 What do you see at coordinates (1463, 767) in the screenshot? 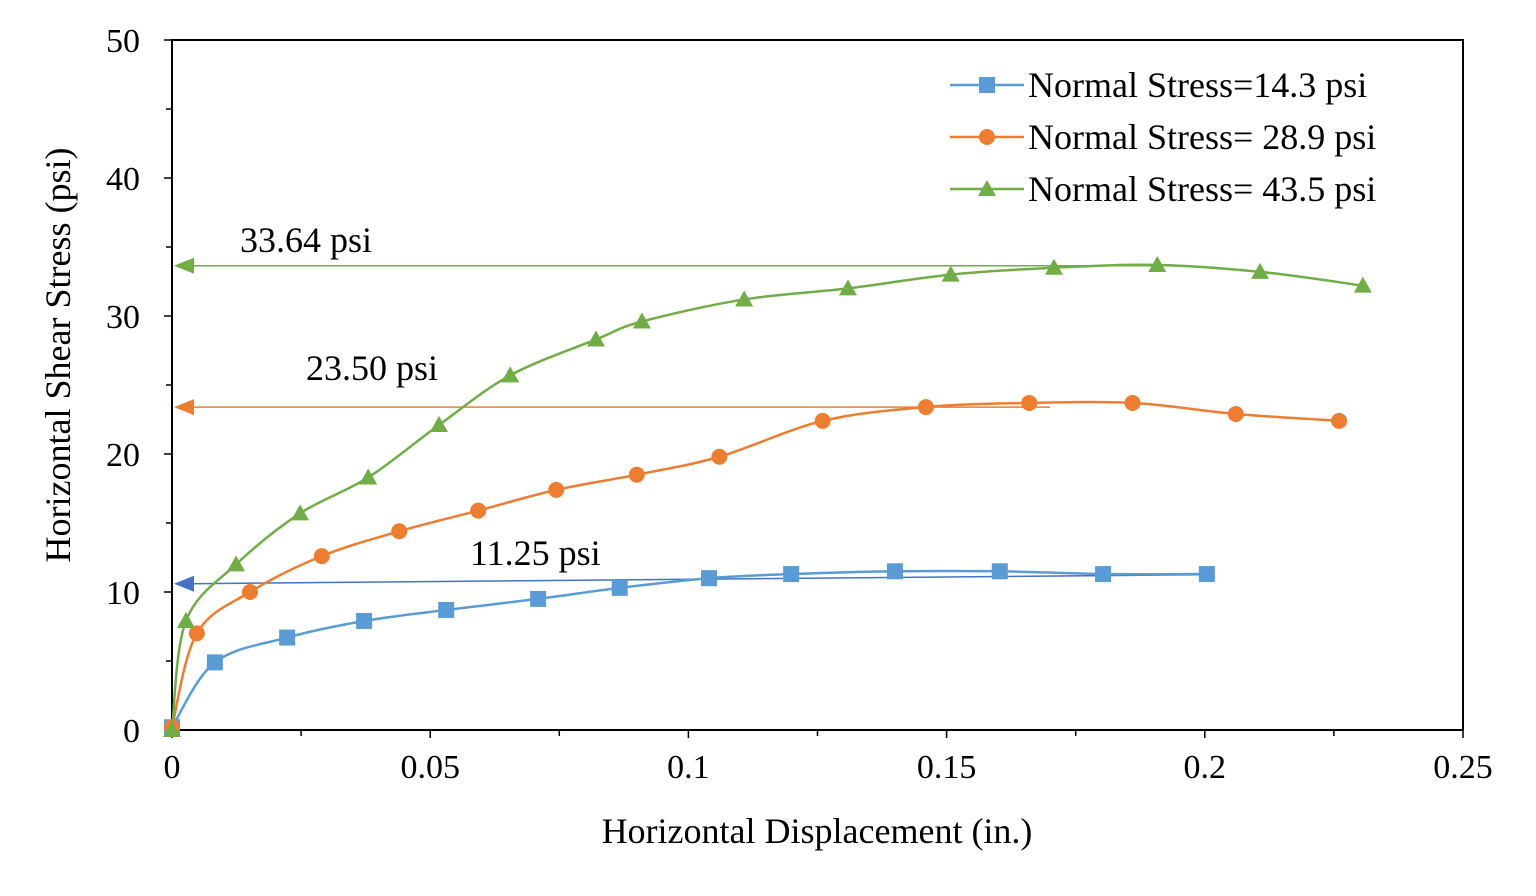
I see `x-tick-label: 0.25` at bounding box center [1463, 767].